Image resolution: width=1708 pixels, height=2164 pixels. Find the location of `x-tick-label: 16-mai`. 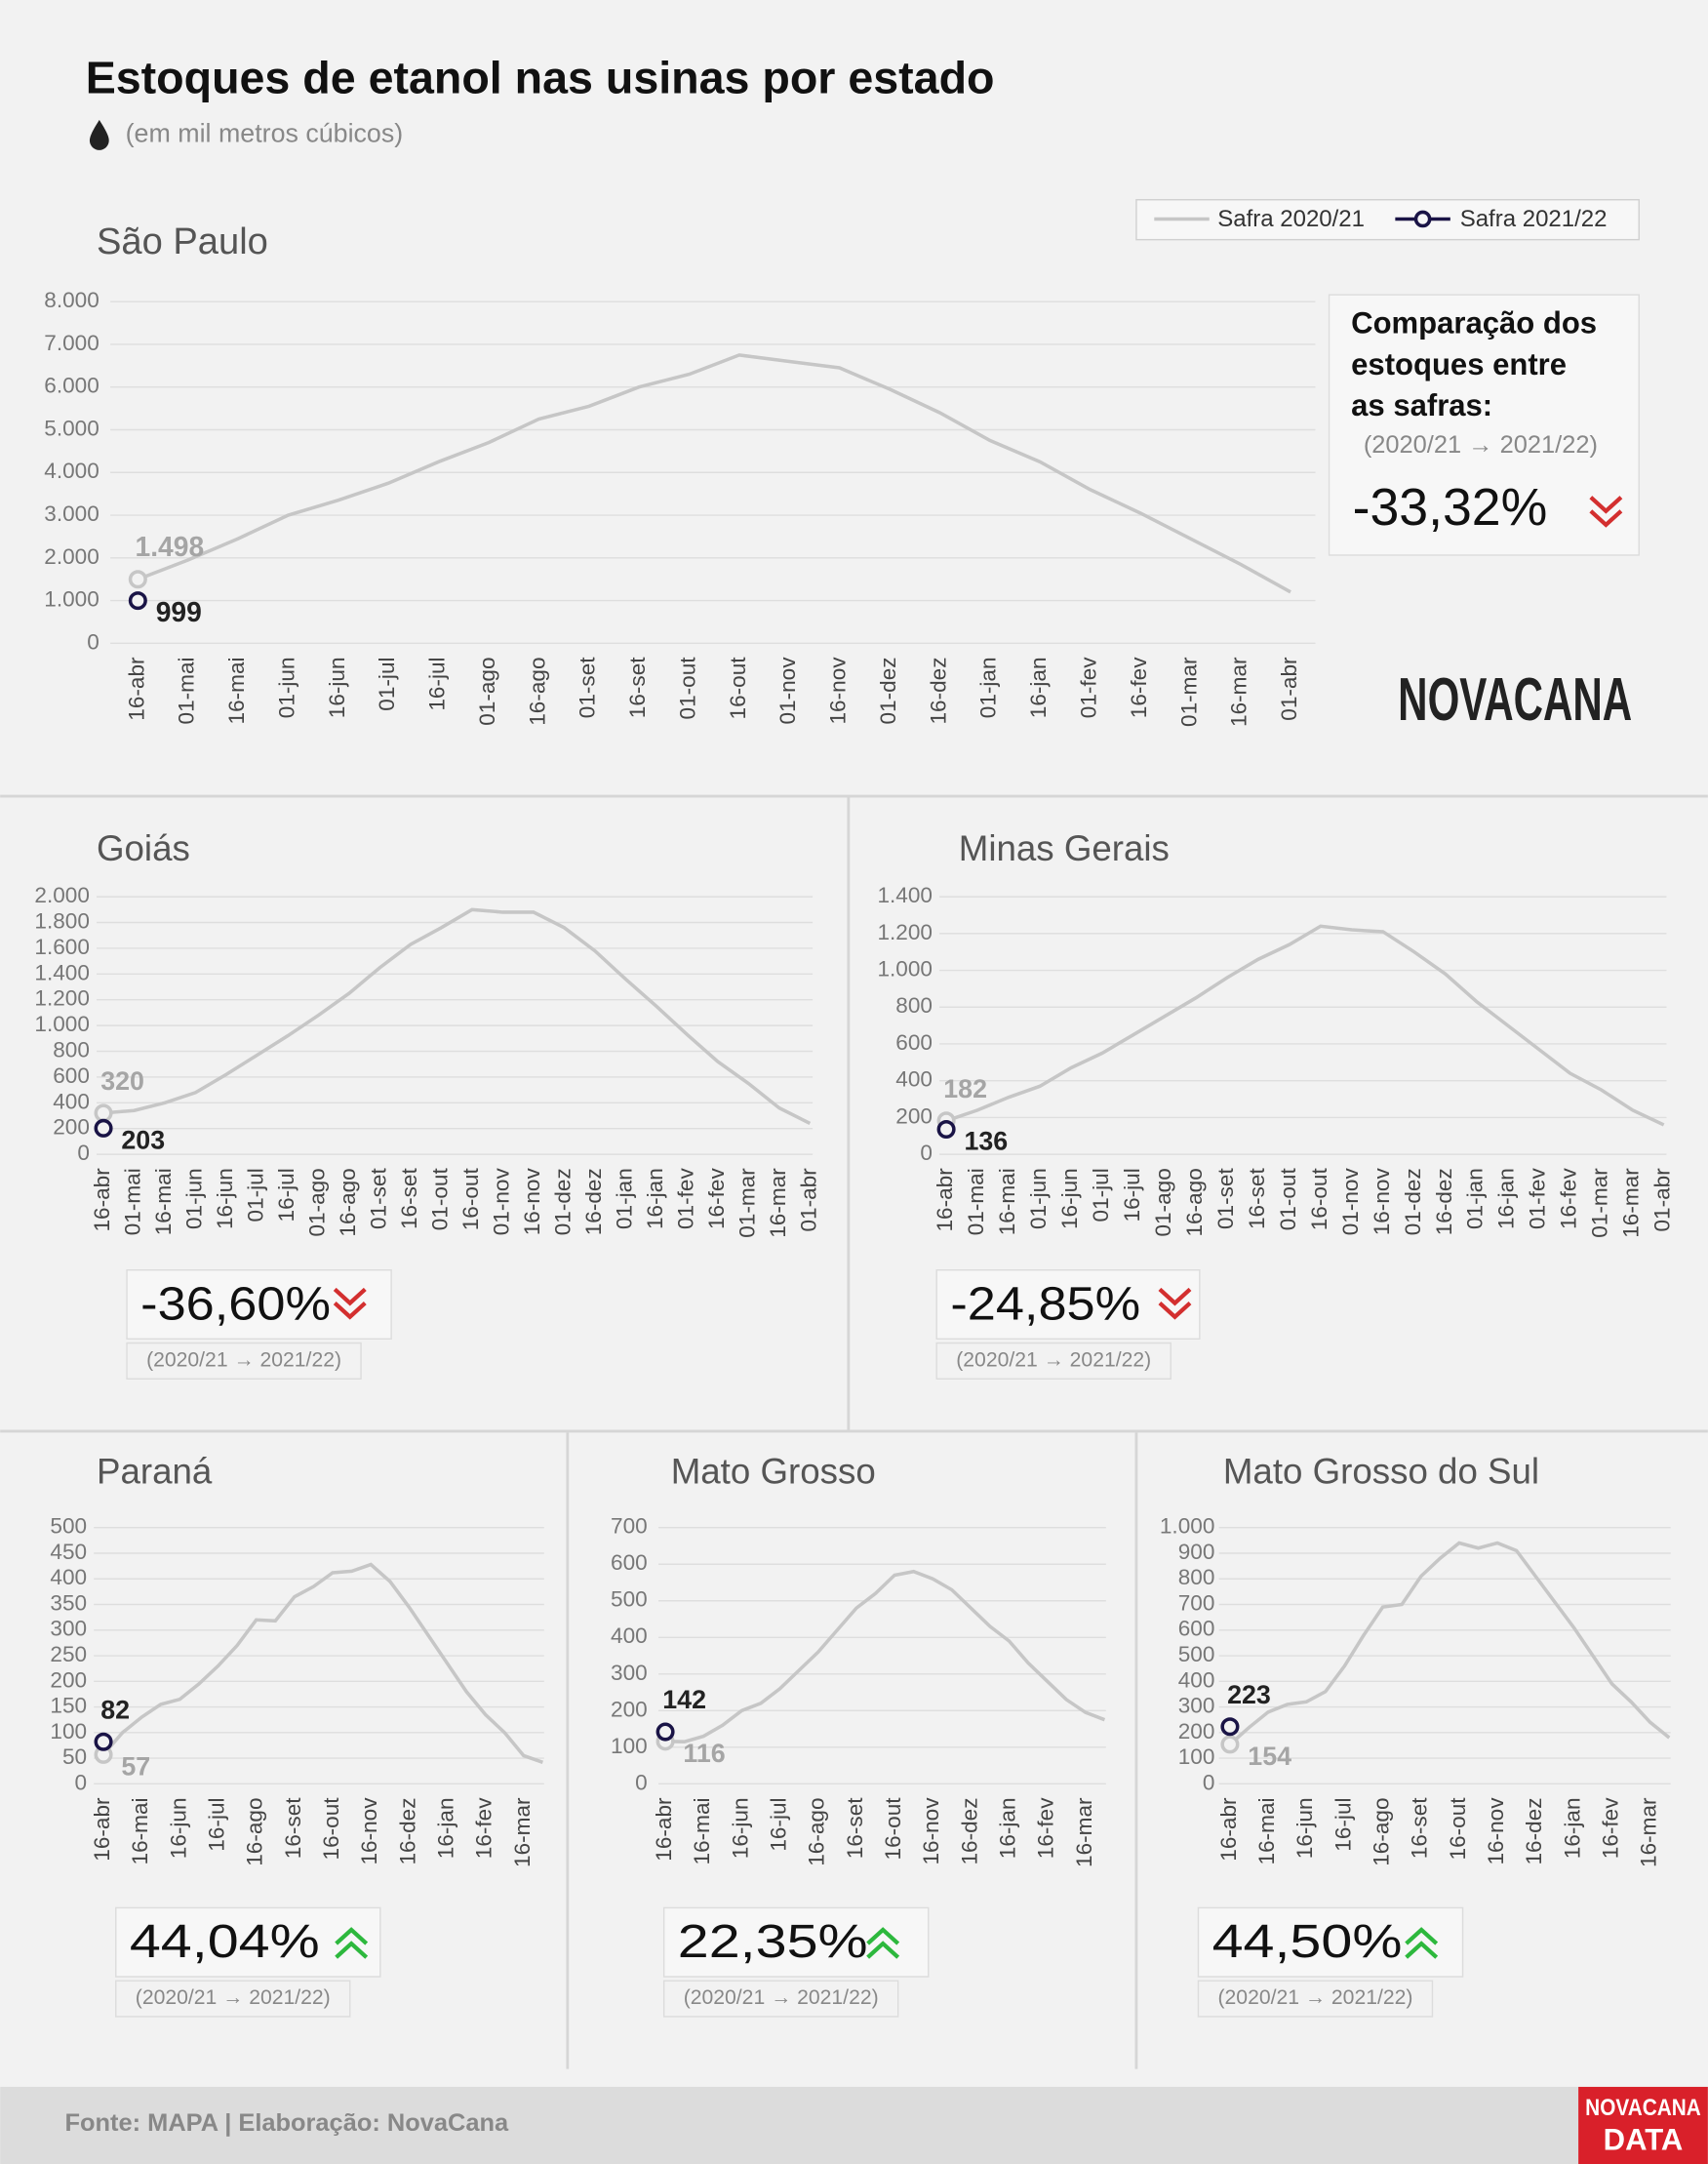

x-tick-label: 16-mai is located at coordinates (702, 1830).